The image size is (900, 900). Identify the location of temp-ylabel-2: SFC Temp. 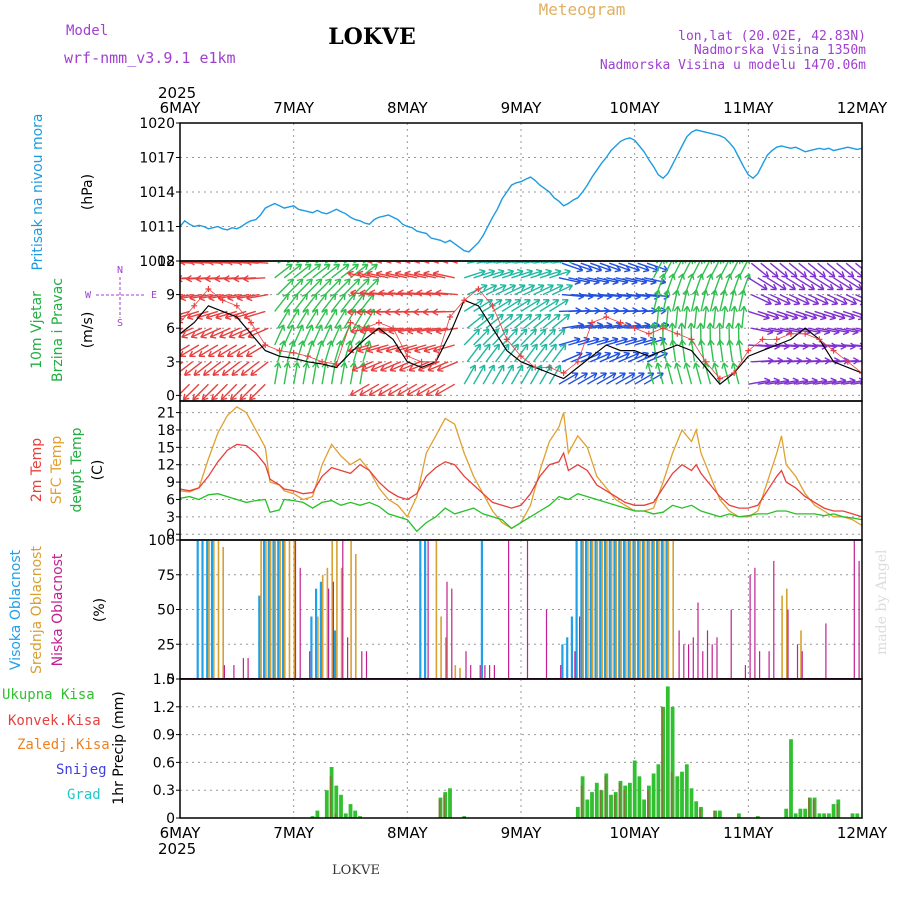
(57, 470).